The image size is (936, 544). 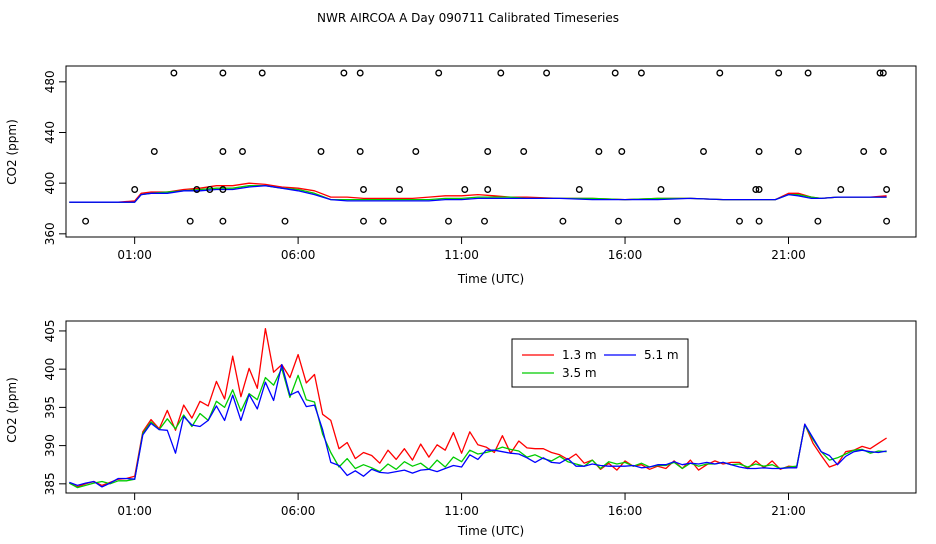 I want to click on top-x-tick-label: 06:00, so click(x=298, y=255).